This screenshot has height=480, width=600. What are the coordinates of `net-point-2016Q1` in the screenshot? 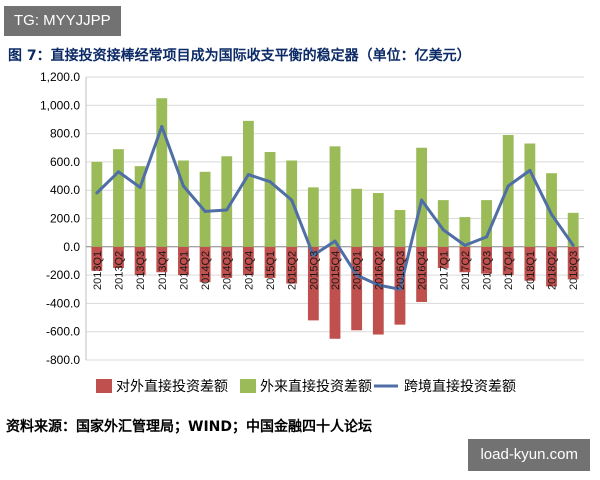 It's located at (357, 275).